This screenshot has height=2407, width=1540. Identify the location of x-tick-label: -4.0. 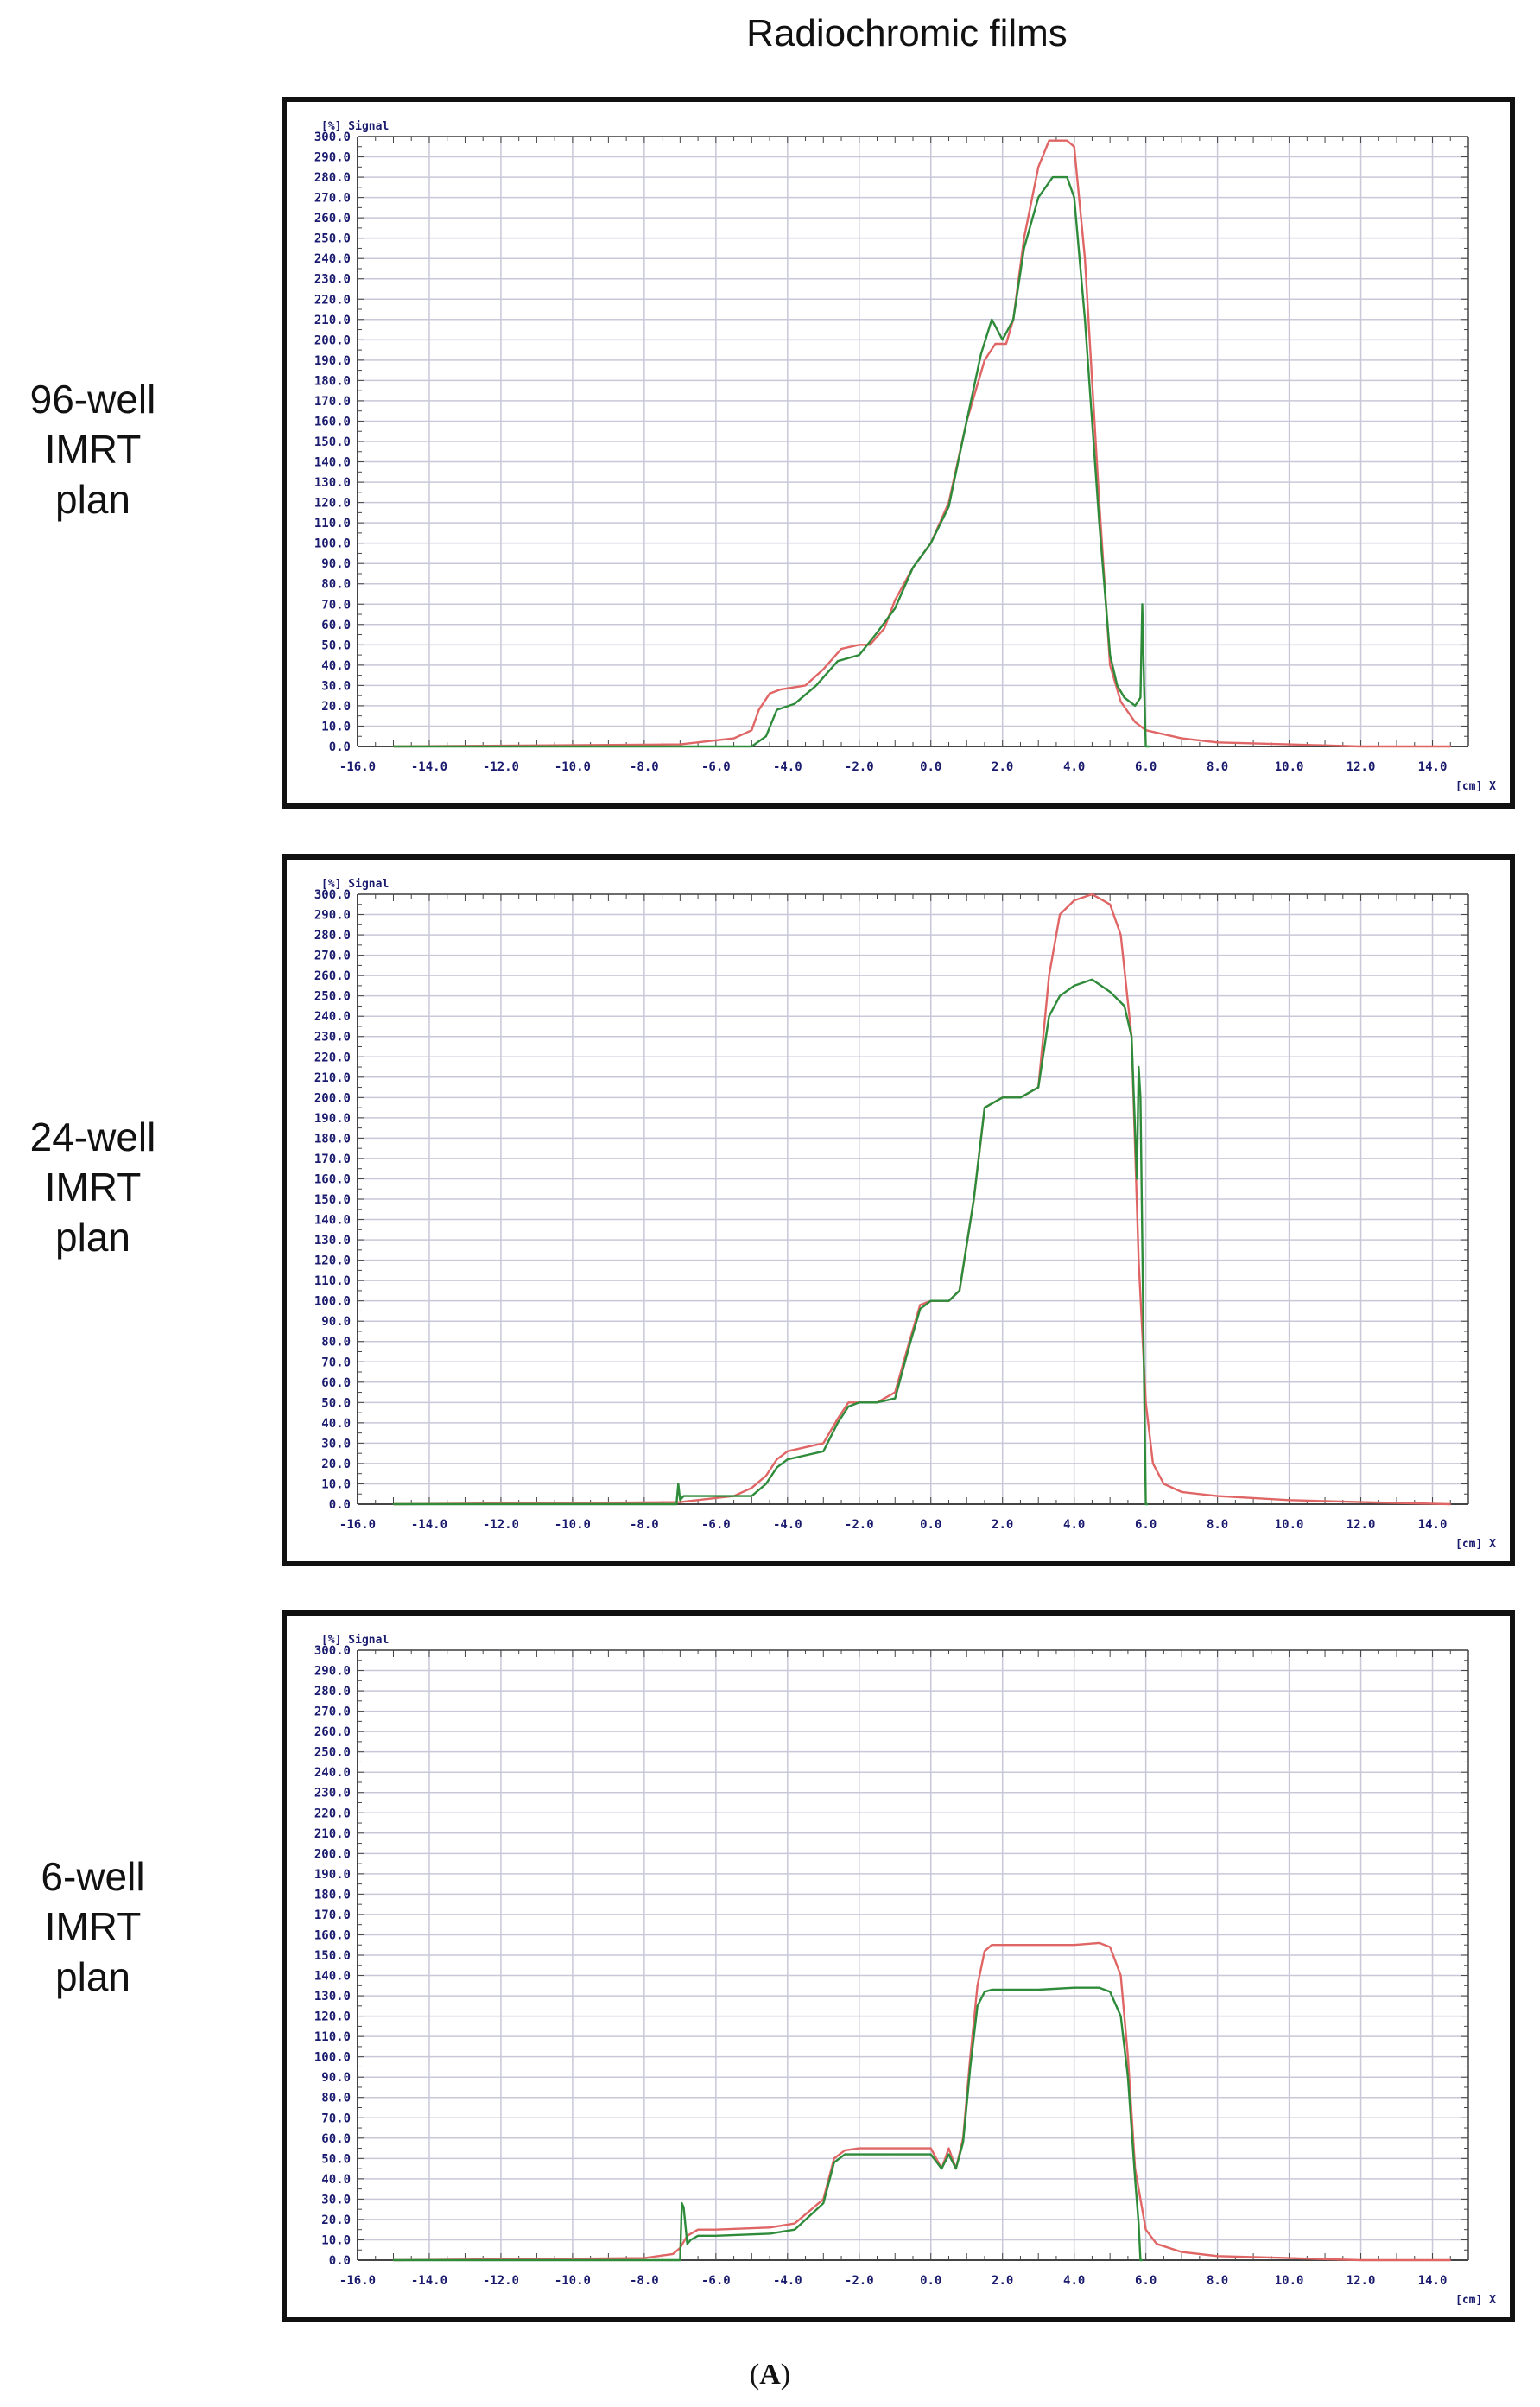
(787, 767).